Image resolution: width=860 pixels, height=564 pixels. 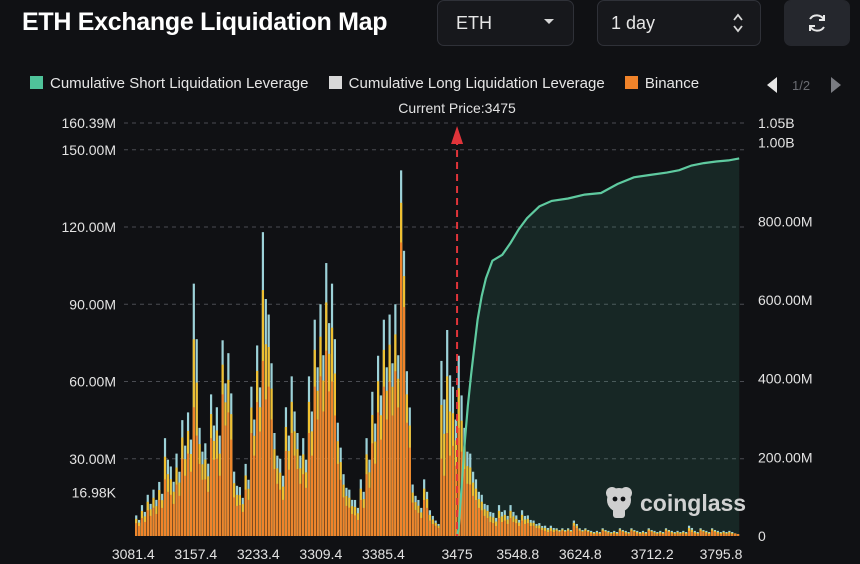 What do you see at coordinates (169, 83) in the screenshot?
I see `legend-item-short: Cumulative Short Liquidation Leverage` at bounding box center [169, 83].